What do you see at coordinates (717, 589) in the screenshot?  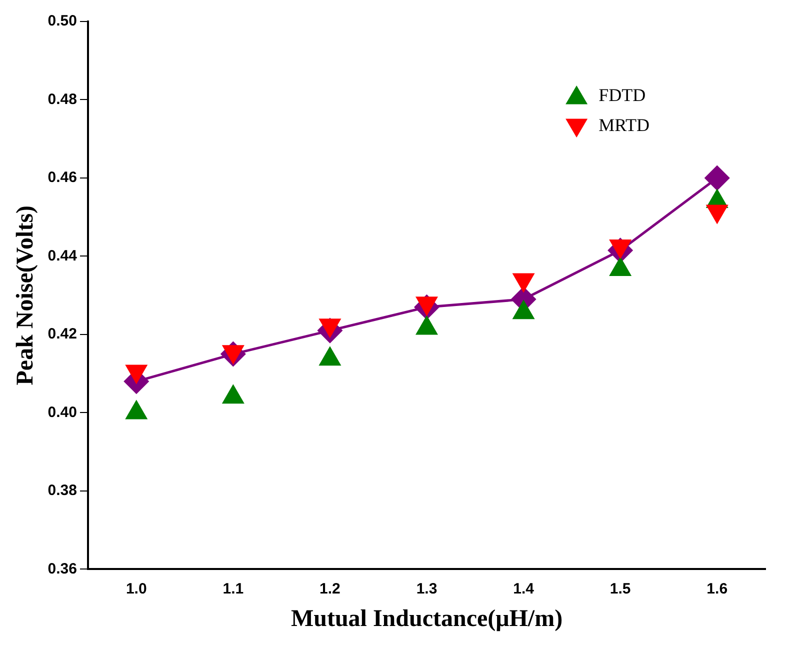 I see `x-tick-label: 1.6` at bounding box center [717, 589].